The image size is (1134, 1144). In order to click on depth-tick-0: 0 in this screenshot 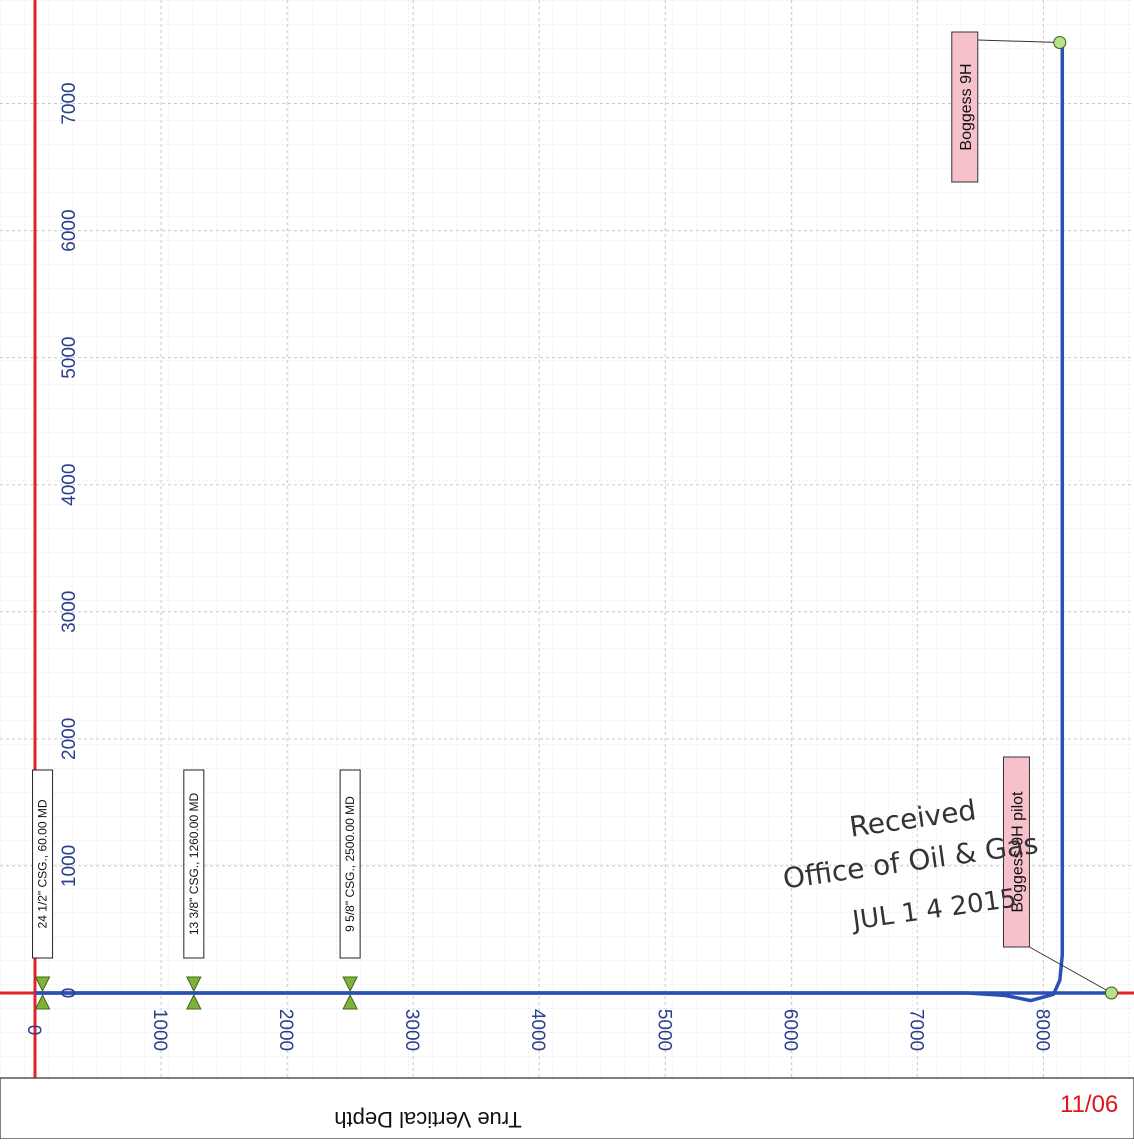, I will do `click(33, 1030)`.